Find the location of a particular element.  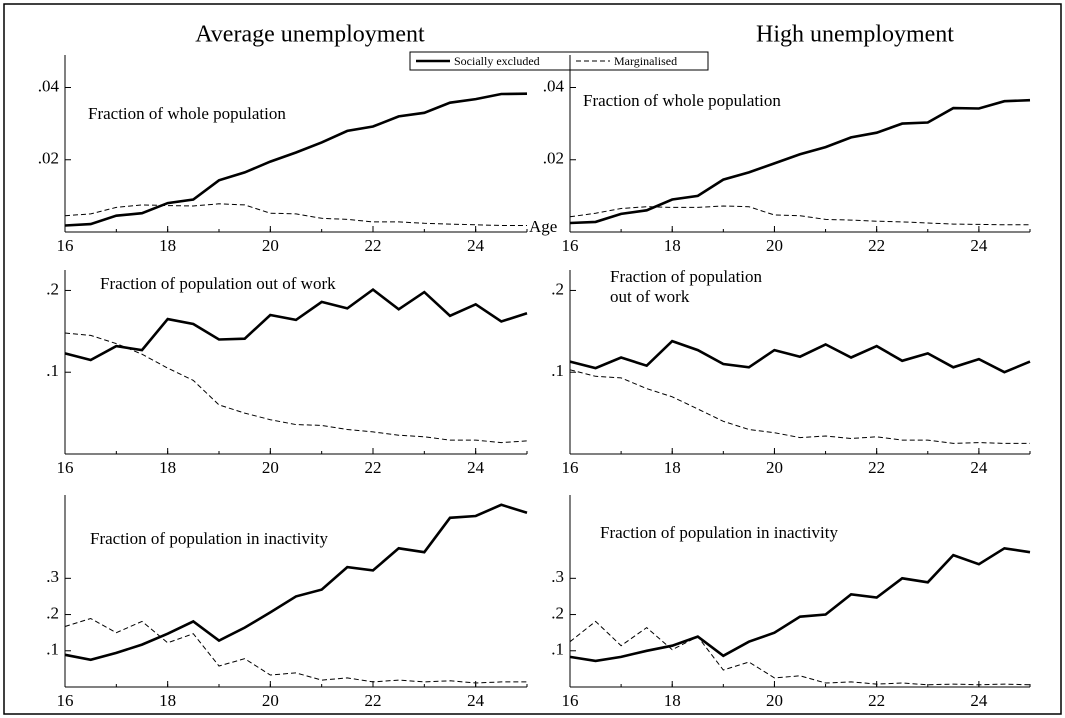

legend-label: Marginalised is located at coordinates (645, 61).